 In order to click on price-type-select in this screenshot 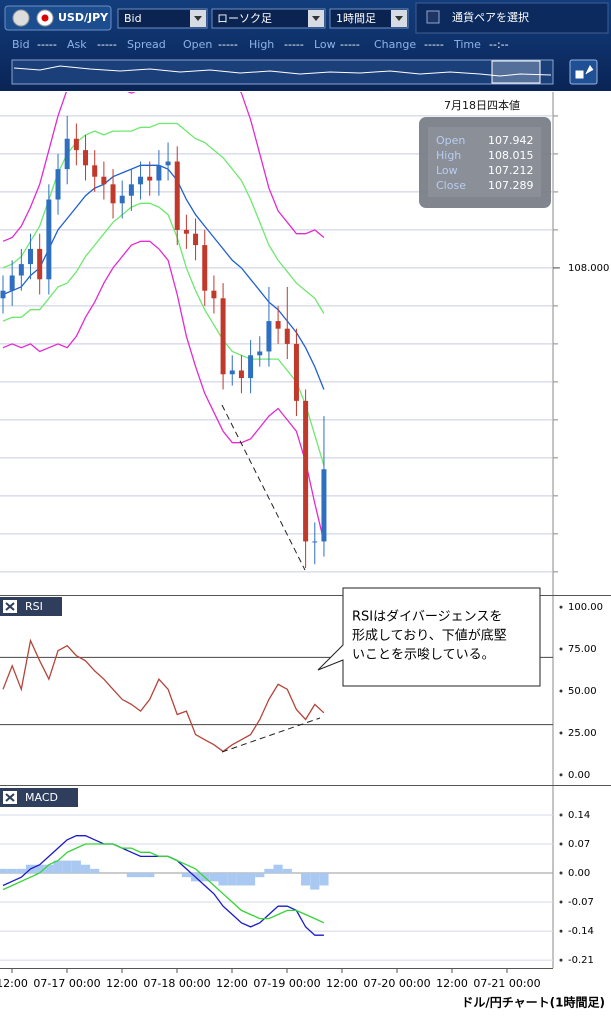, I will do `click(162, 18)`.